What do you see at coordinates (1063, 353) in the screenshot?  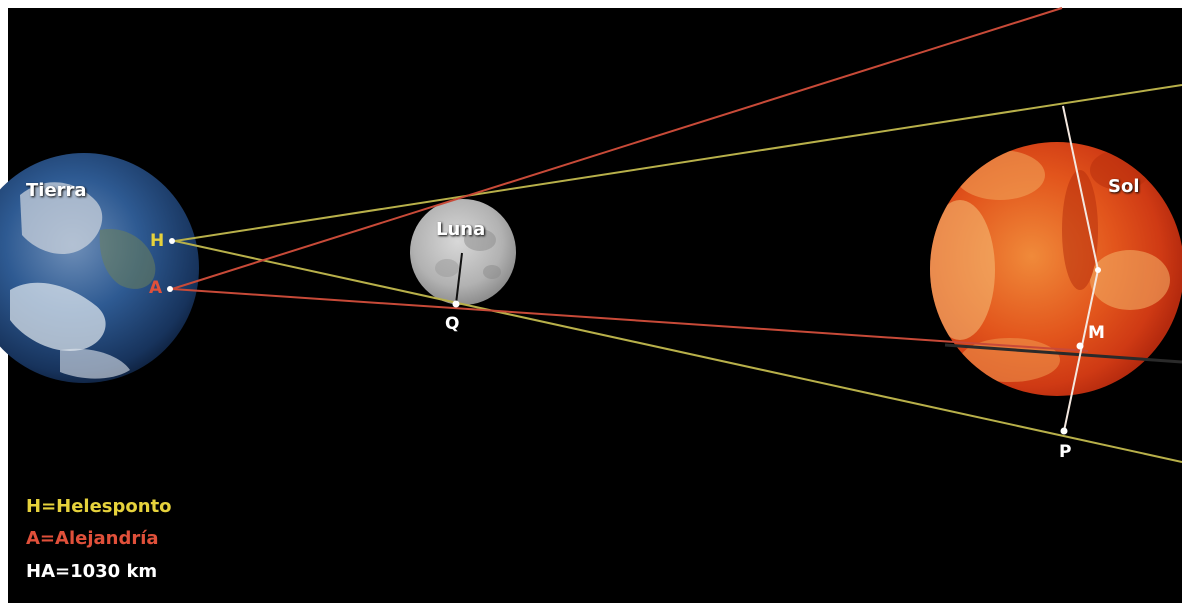 I see `line-center-extension` at bounding box center [1063, 353].